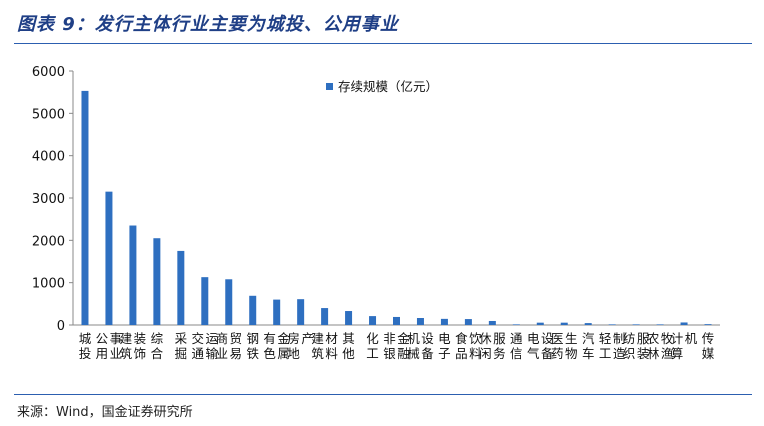  What do you see at coordinates (48, 72) in the screenshot?
I see `y-tick-label: 6000` at bounding box center [48, 72].